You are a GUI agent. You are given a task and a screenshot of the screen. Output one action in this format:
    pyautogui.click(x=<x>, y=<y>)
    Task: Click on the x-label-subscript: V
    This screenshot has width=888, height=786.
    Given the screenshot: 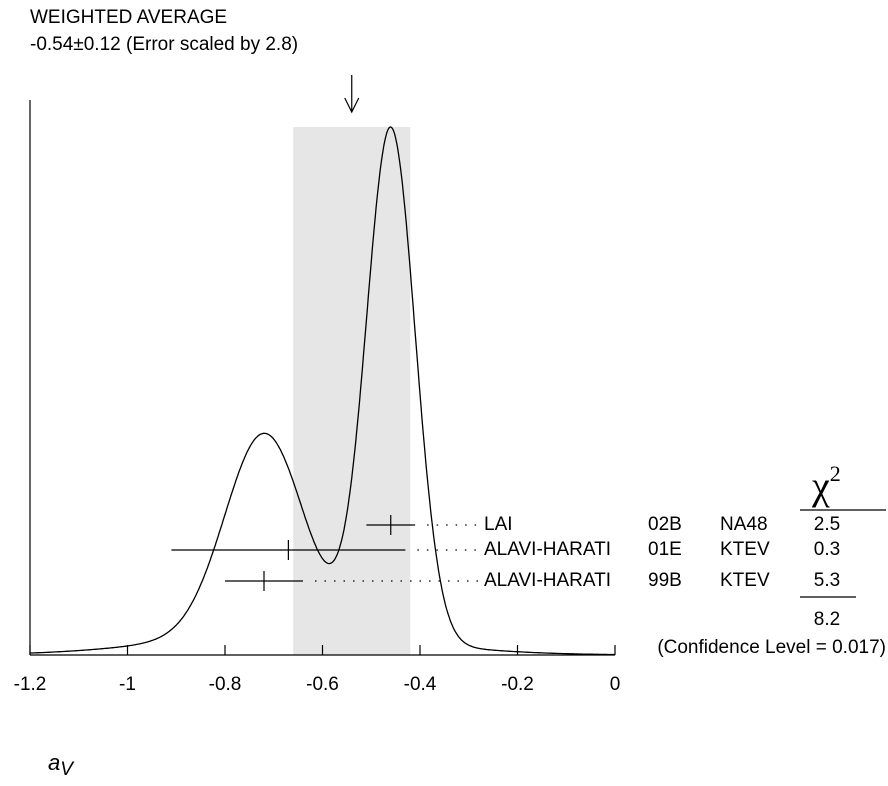 What is the action you would take?
    pyautogui.click(x=67, y=769)
    